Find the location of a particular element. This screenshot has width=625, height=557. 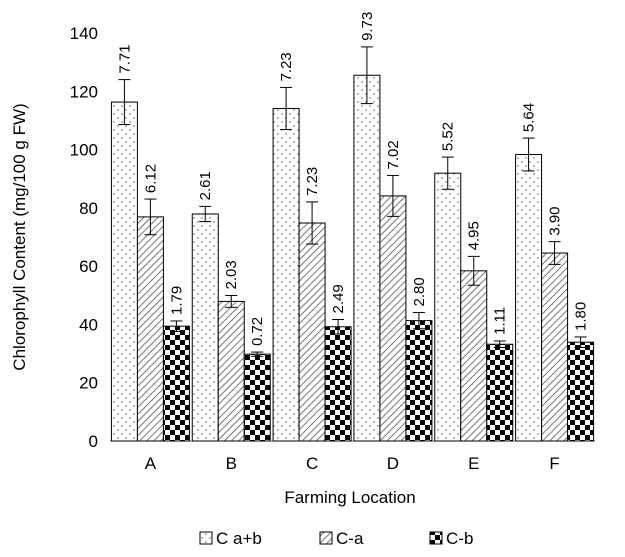

bar-c-a-b-d is located at coordinates (367, 258).